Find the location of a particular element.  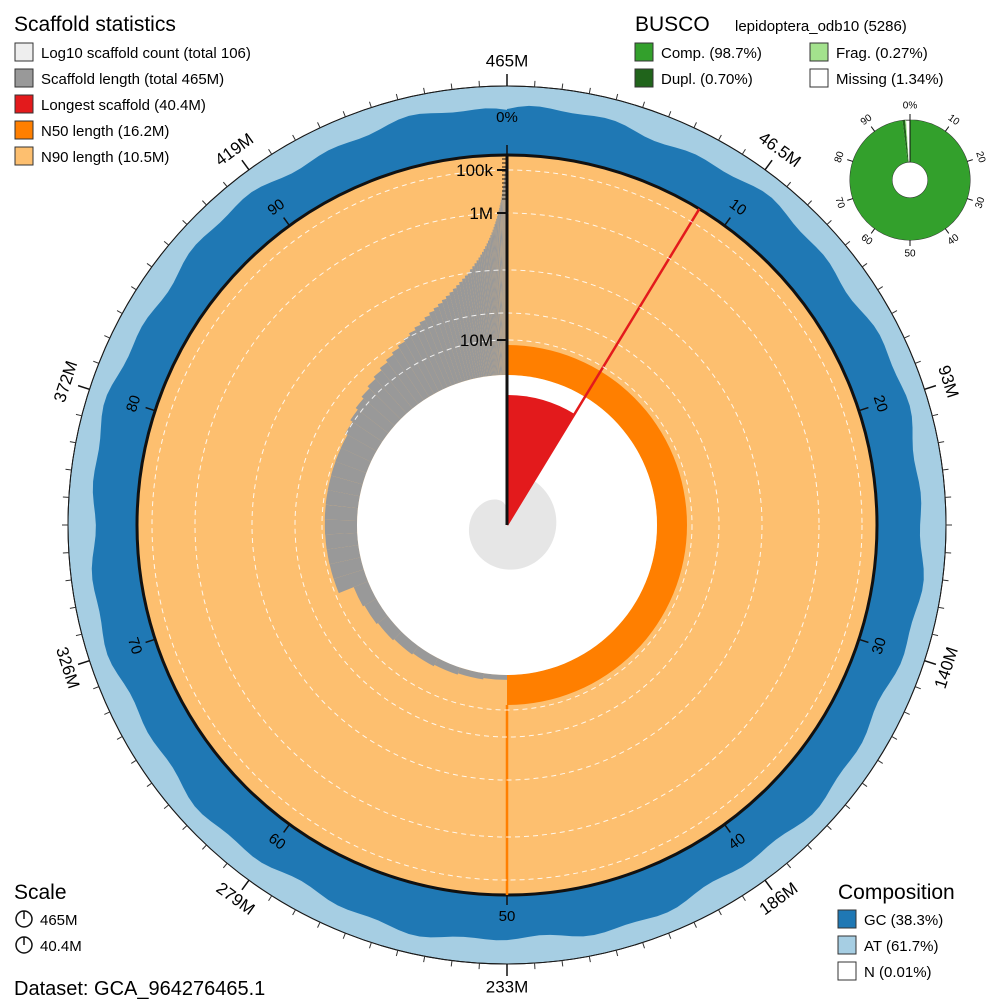

busco-complete-segment is located at coordinates (910, 179).